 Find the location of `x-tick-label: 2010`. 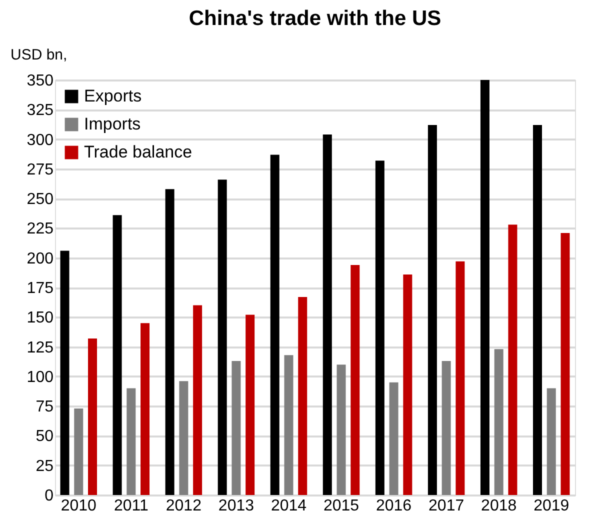

x-tick-label: 2010 is located at coordinates (78, 506).